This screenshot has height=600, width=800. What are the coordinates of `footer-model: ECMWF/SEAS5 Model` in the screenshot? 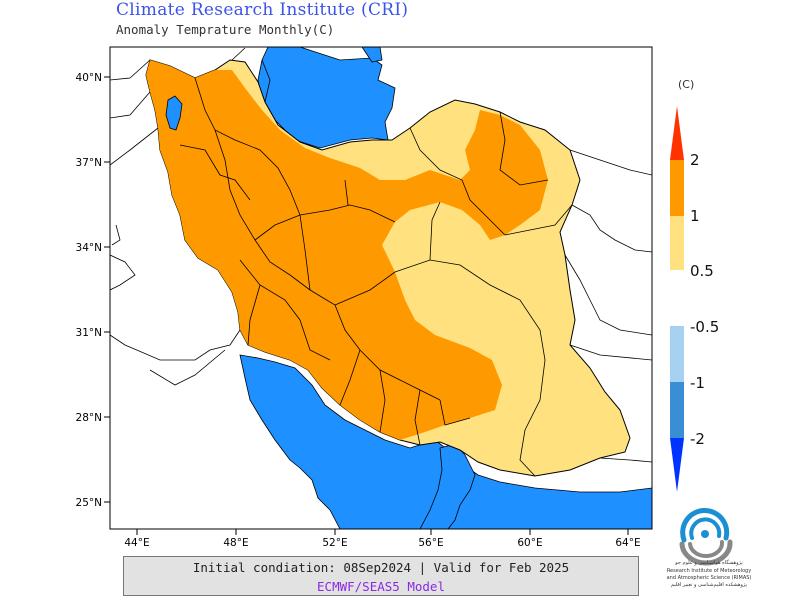 It's located at (381, 586).